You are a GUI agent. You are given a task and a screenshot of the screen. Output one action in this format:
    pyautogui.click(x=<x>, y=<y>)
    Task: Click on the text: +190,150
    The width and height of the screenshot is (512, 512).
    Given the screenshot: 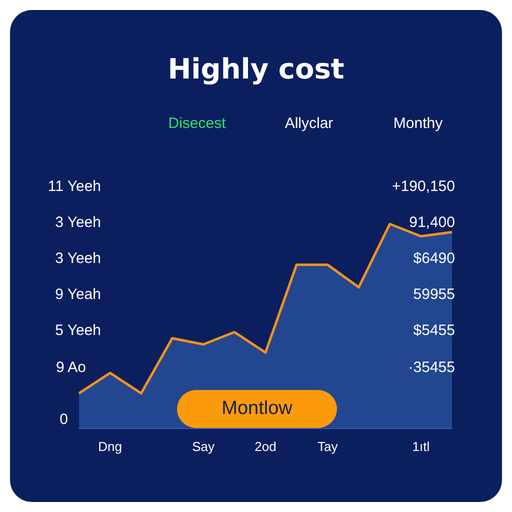 What is the action you would take?
    pyautogui.click(x=423, y=186)
    